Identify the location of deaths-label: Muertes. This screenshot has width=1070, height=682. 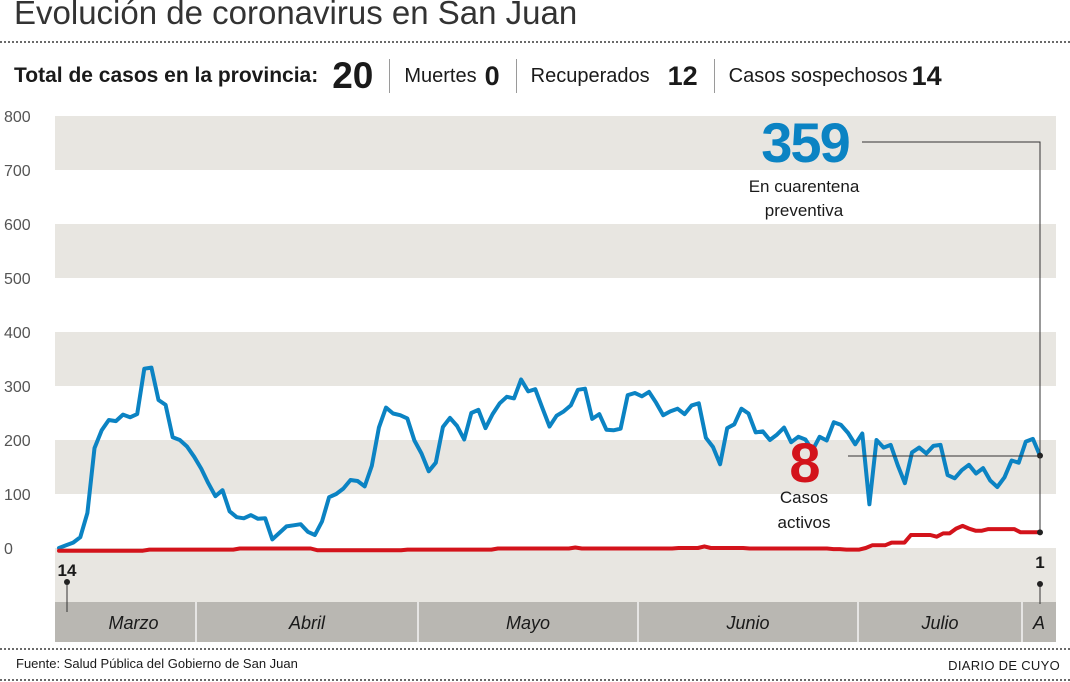
(440, 75).